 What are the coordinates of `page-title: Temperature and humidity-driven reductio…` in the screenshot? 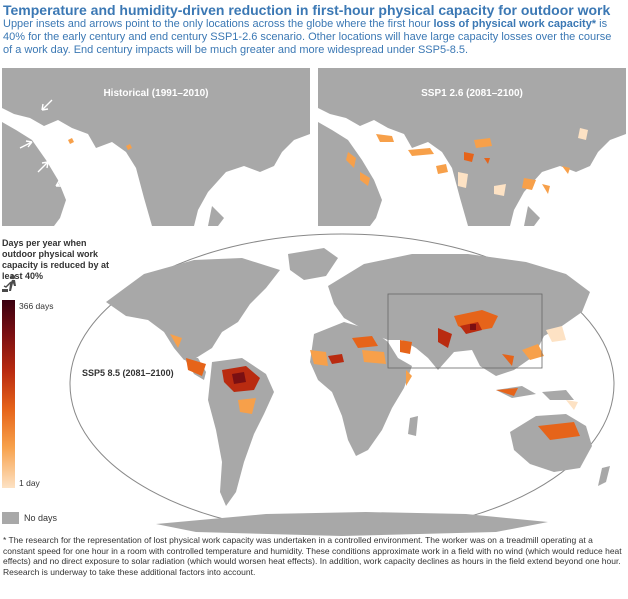 It's located at (307, 10).